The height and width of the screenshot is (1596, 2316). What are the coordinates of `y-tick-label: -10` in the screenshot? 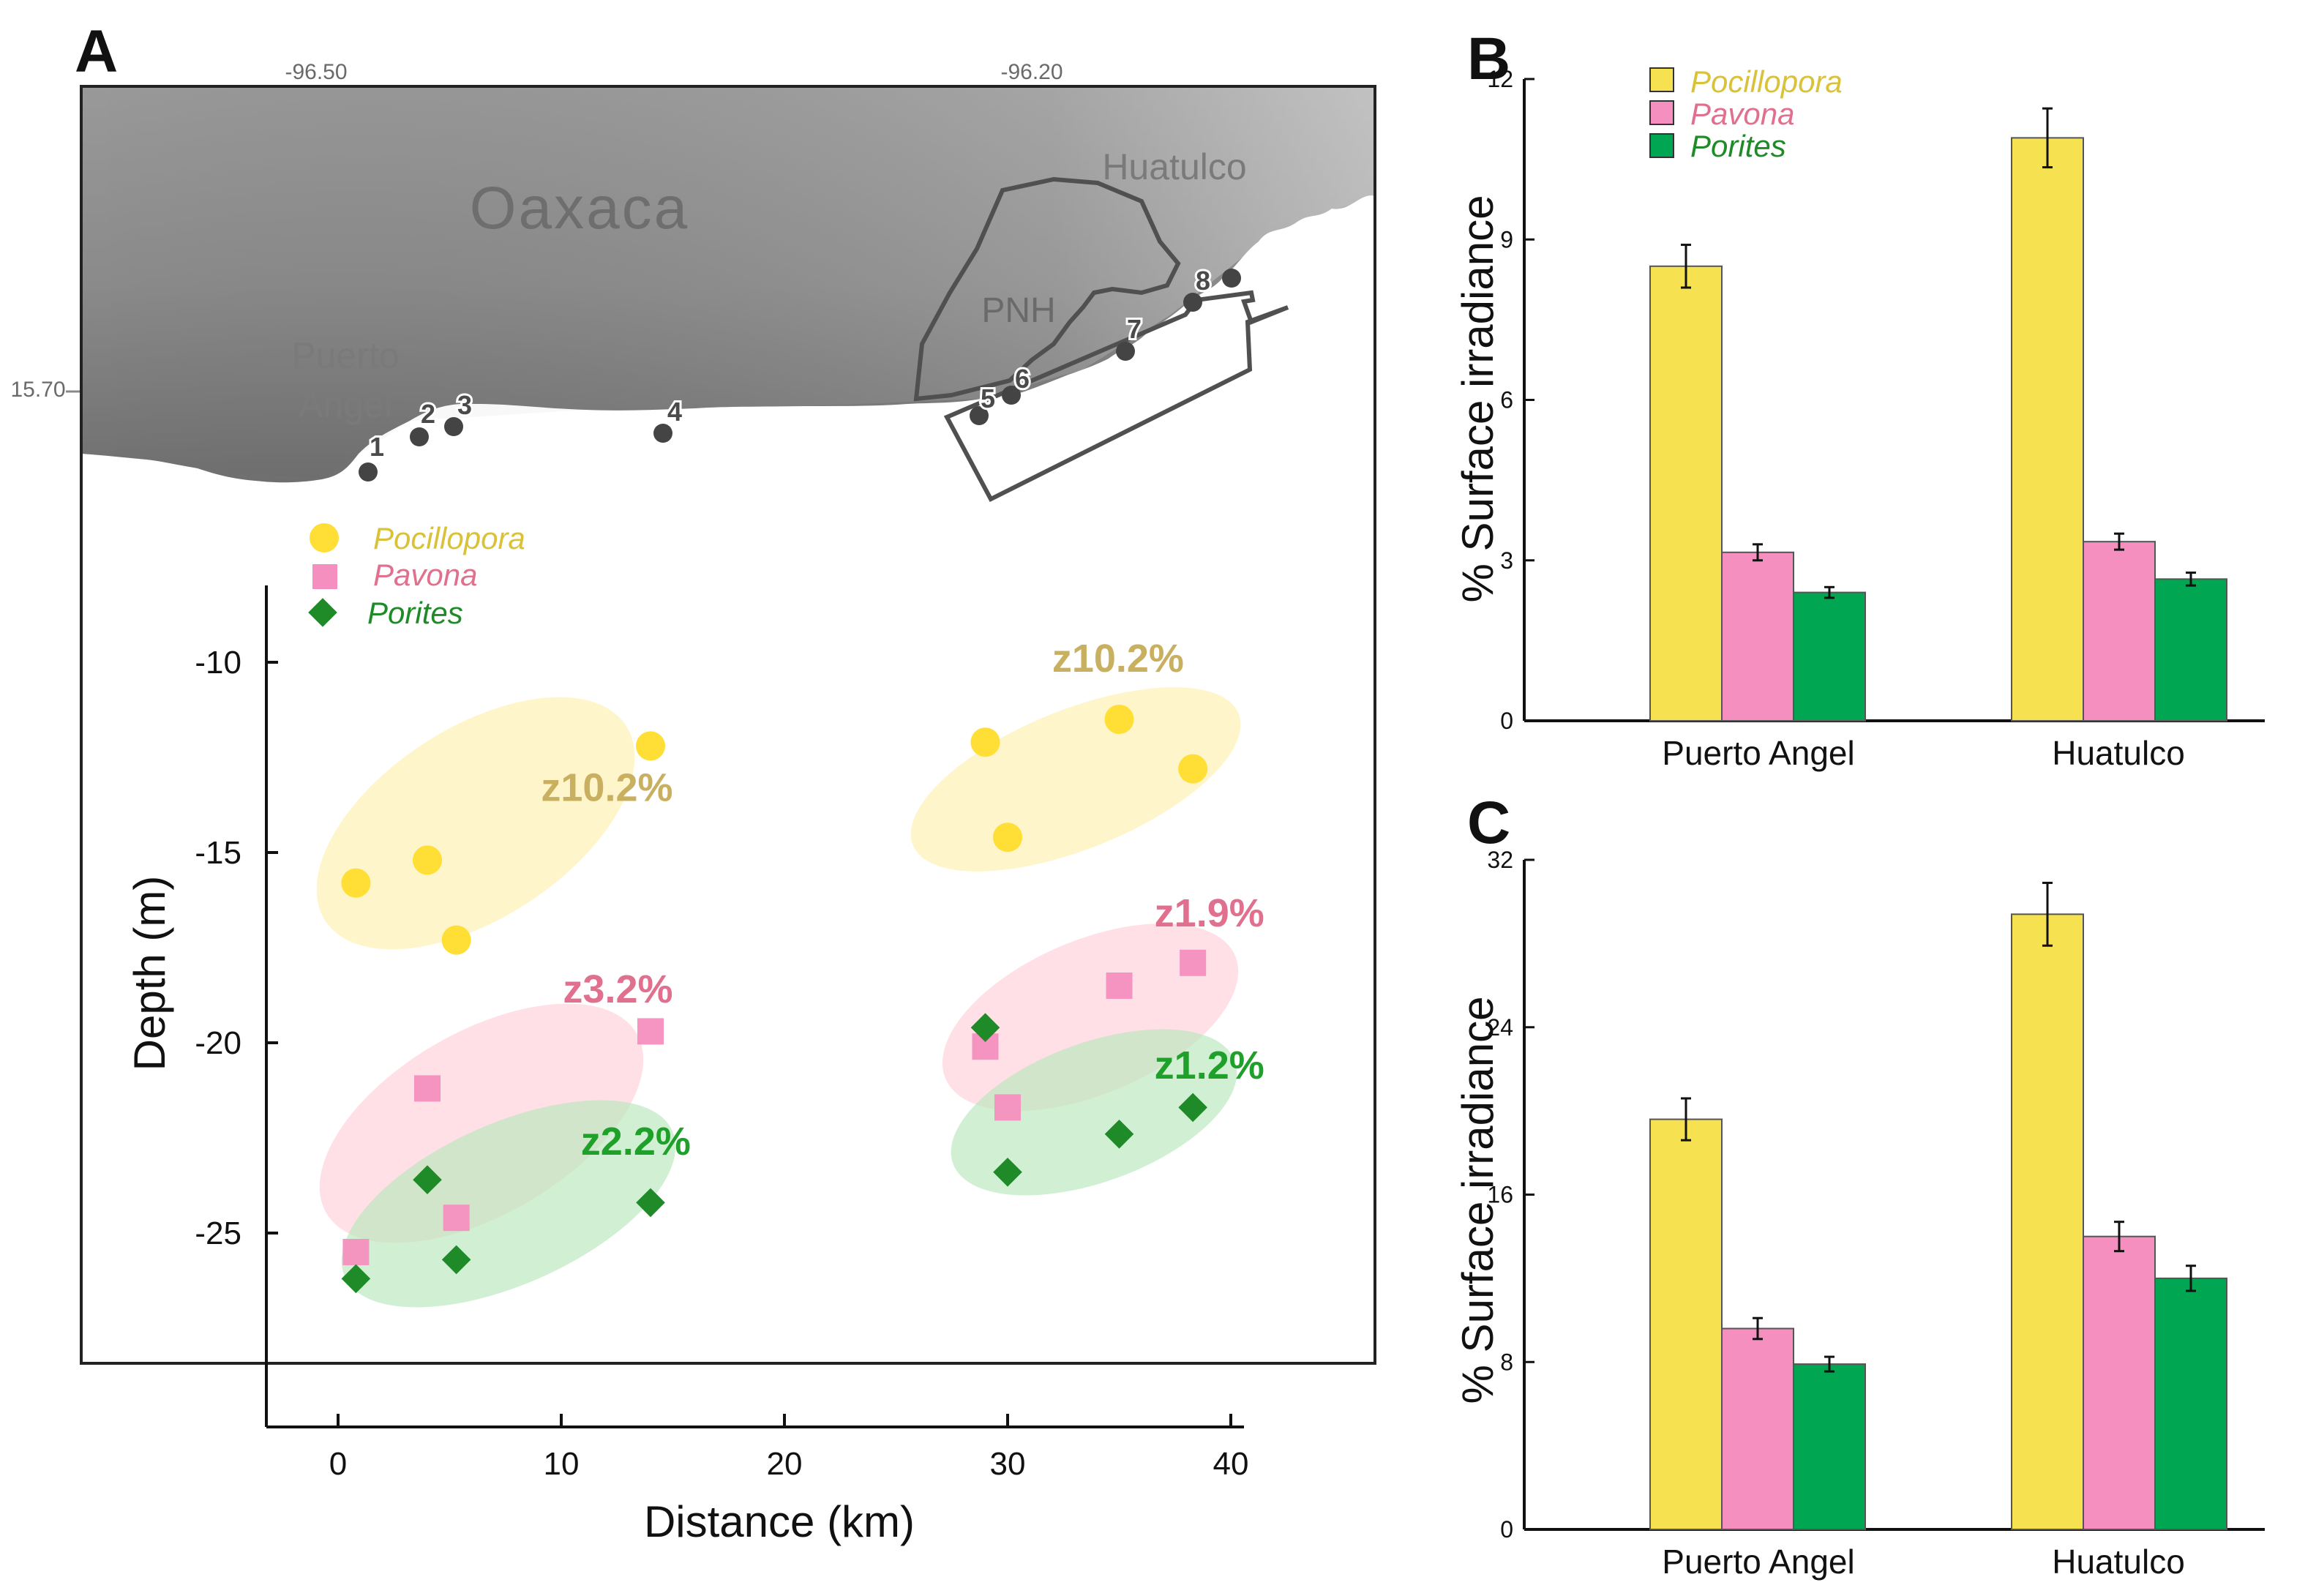 It's located at (218, 663).